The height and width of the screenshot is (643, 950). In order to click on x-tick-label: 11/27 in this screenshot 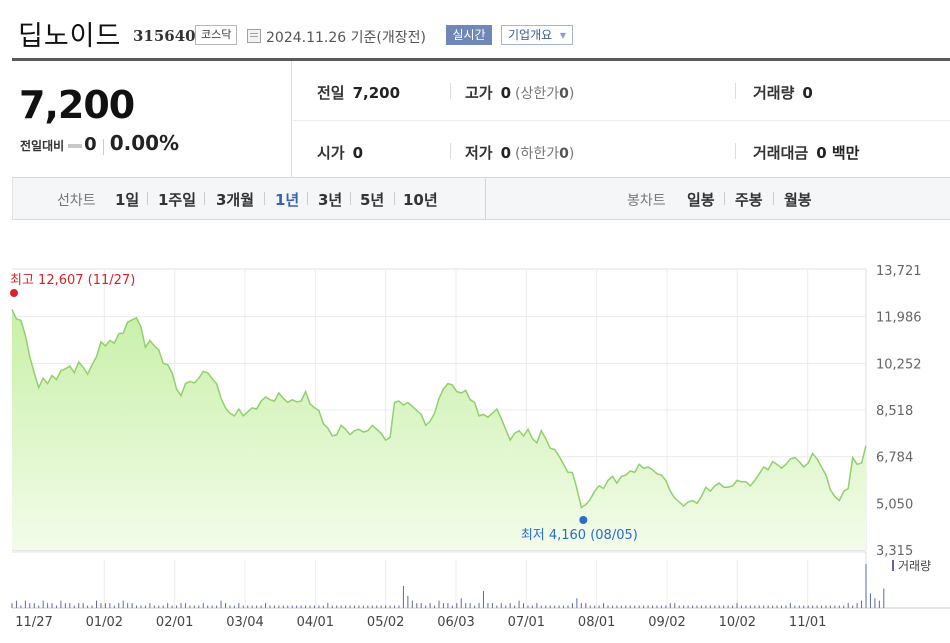, I will do `click(33, 622)`.